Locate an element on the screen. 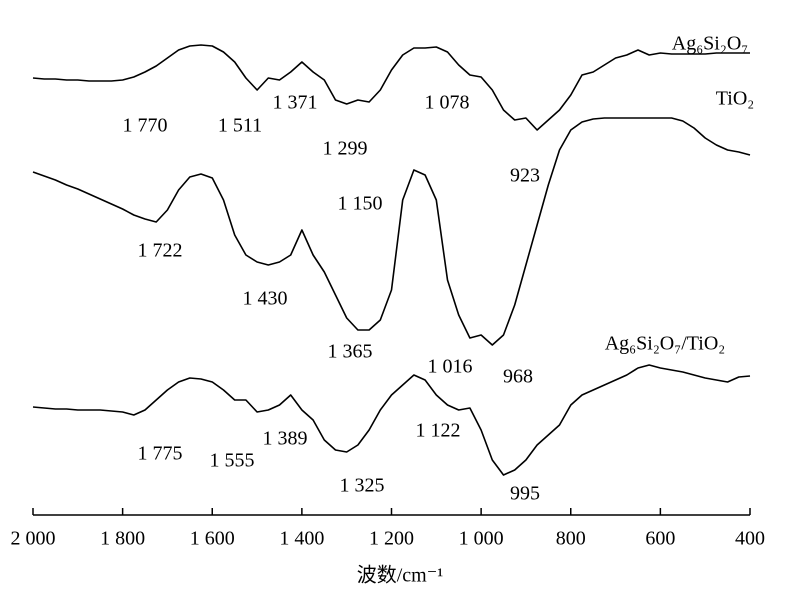  peak-label: 1 122 is located at coordinates (438, 431).